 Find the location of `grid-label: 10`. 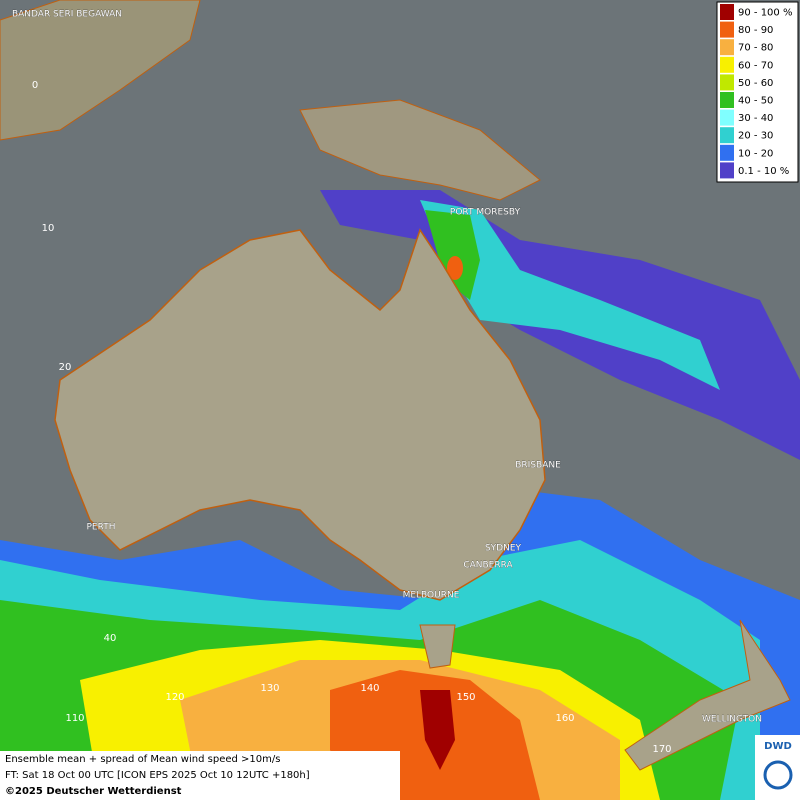

grid-label: 10 is located at coordinates (48, 228).